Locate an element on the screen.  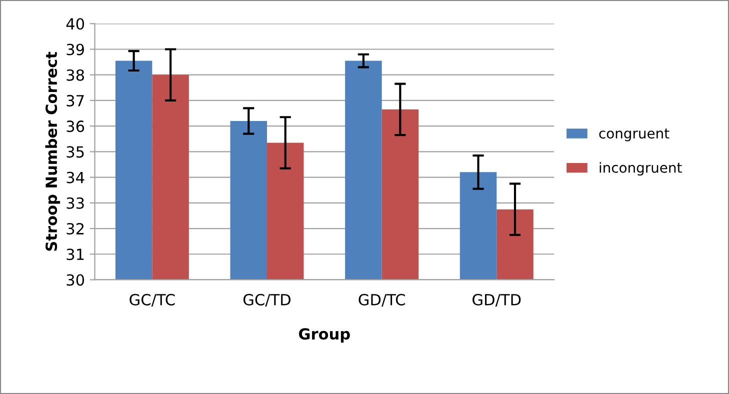
y-tick-label: 37 is located at coordinates (75, 100).